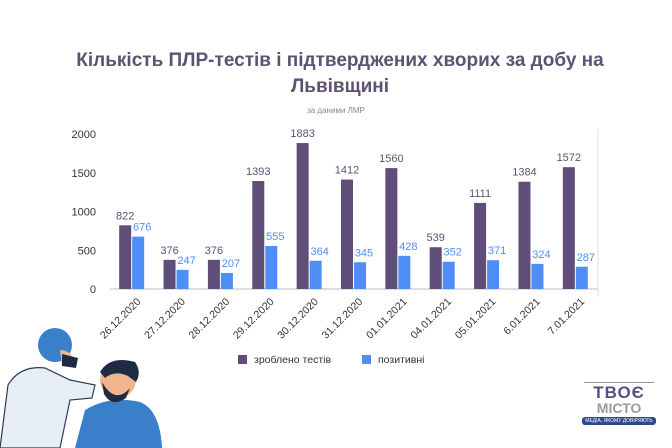 This screenshot has height=448, width=672. I want to click on data-label: 345, so click(364, 253).